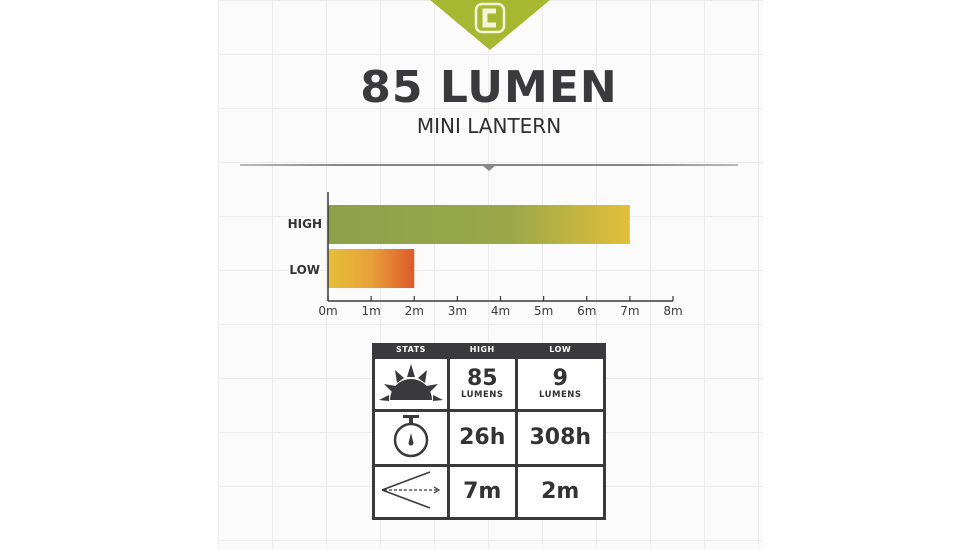 This screenshot has width=978, height=550. What do you see at coordinates (586, 311) in the screenshot?
I see `x-tick-label: 6m` at bounding box center [586, 311].